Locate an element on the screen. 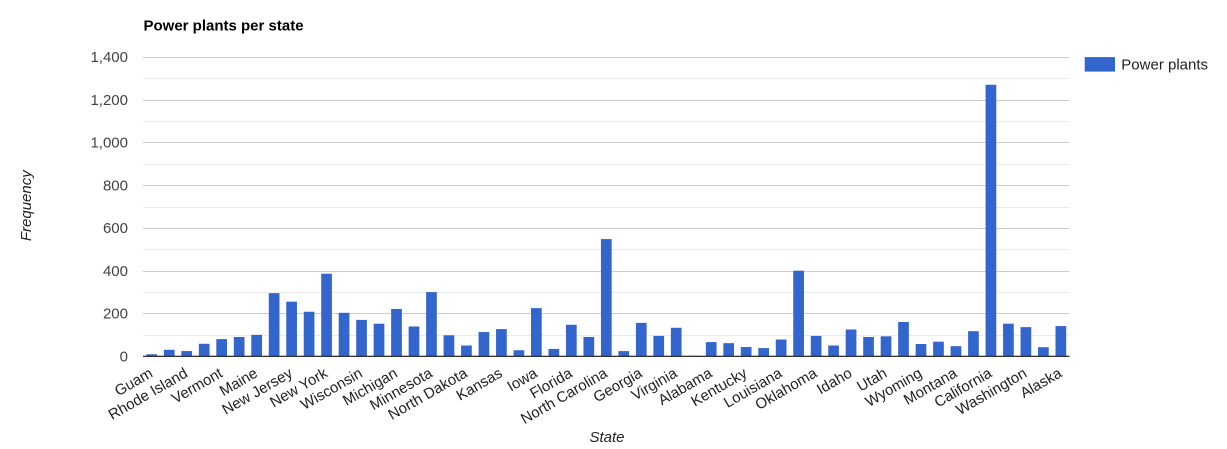 The height and width of the screenshot is (449, 1227). svg-text: 800 is located at coordinates (115, 185).